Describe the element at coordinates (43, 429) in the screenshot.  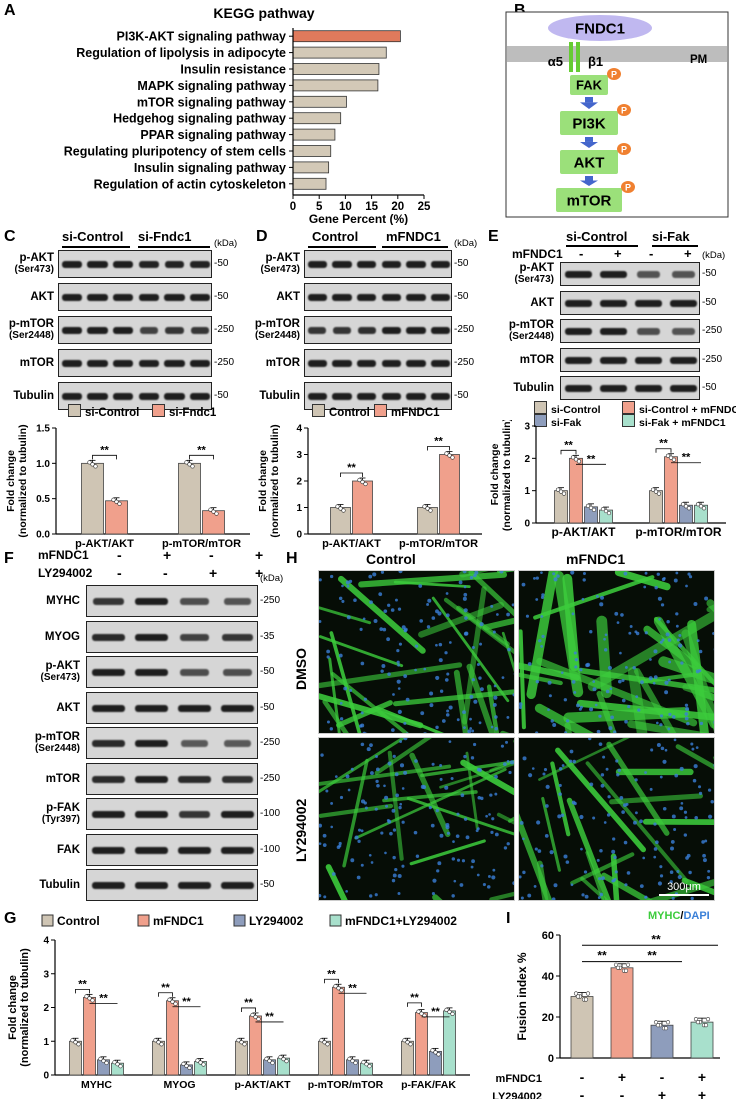
I see `y-tick-label: 1.5` at that location.